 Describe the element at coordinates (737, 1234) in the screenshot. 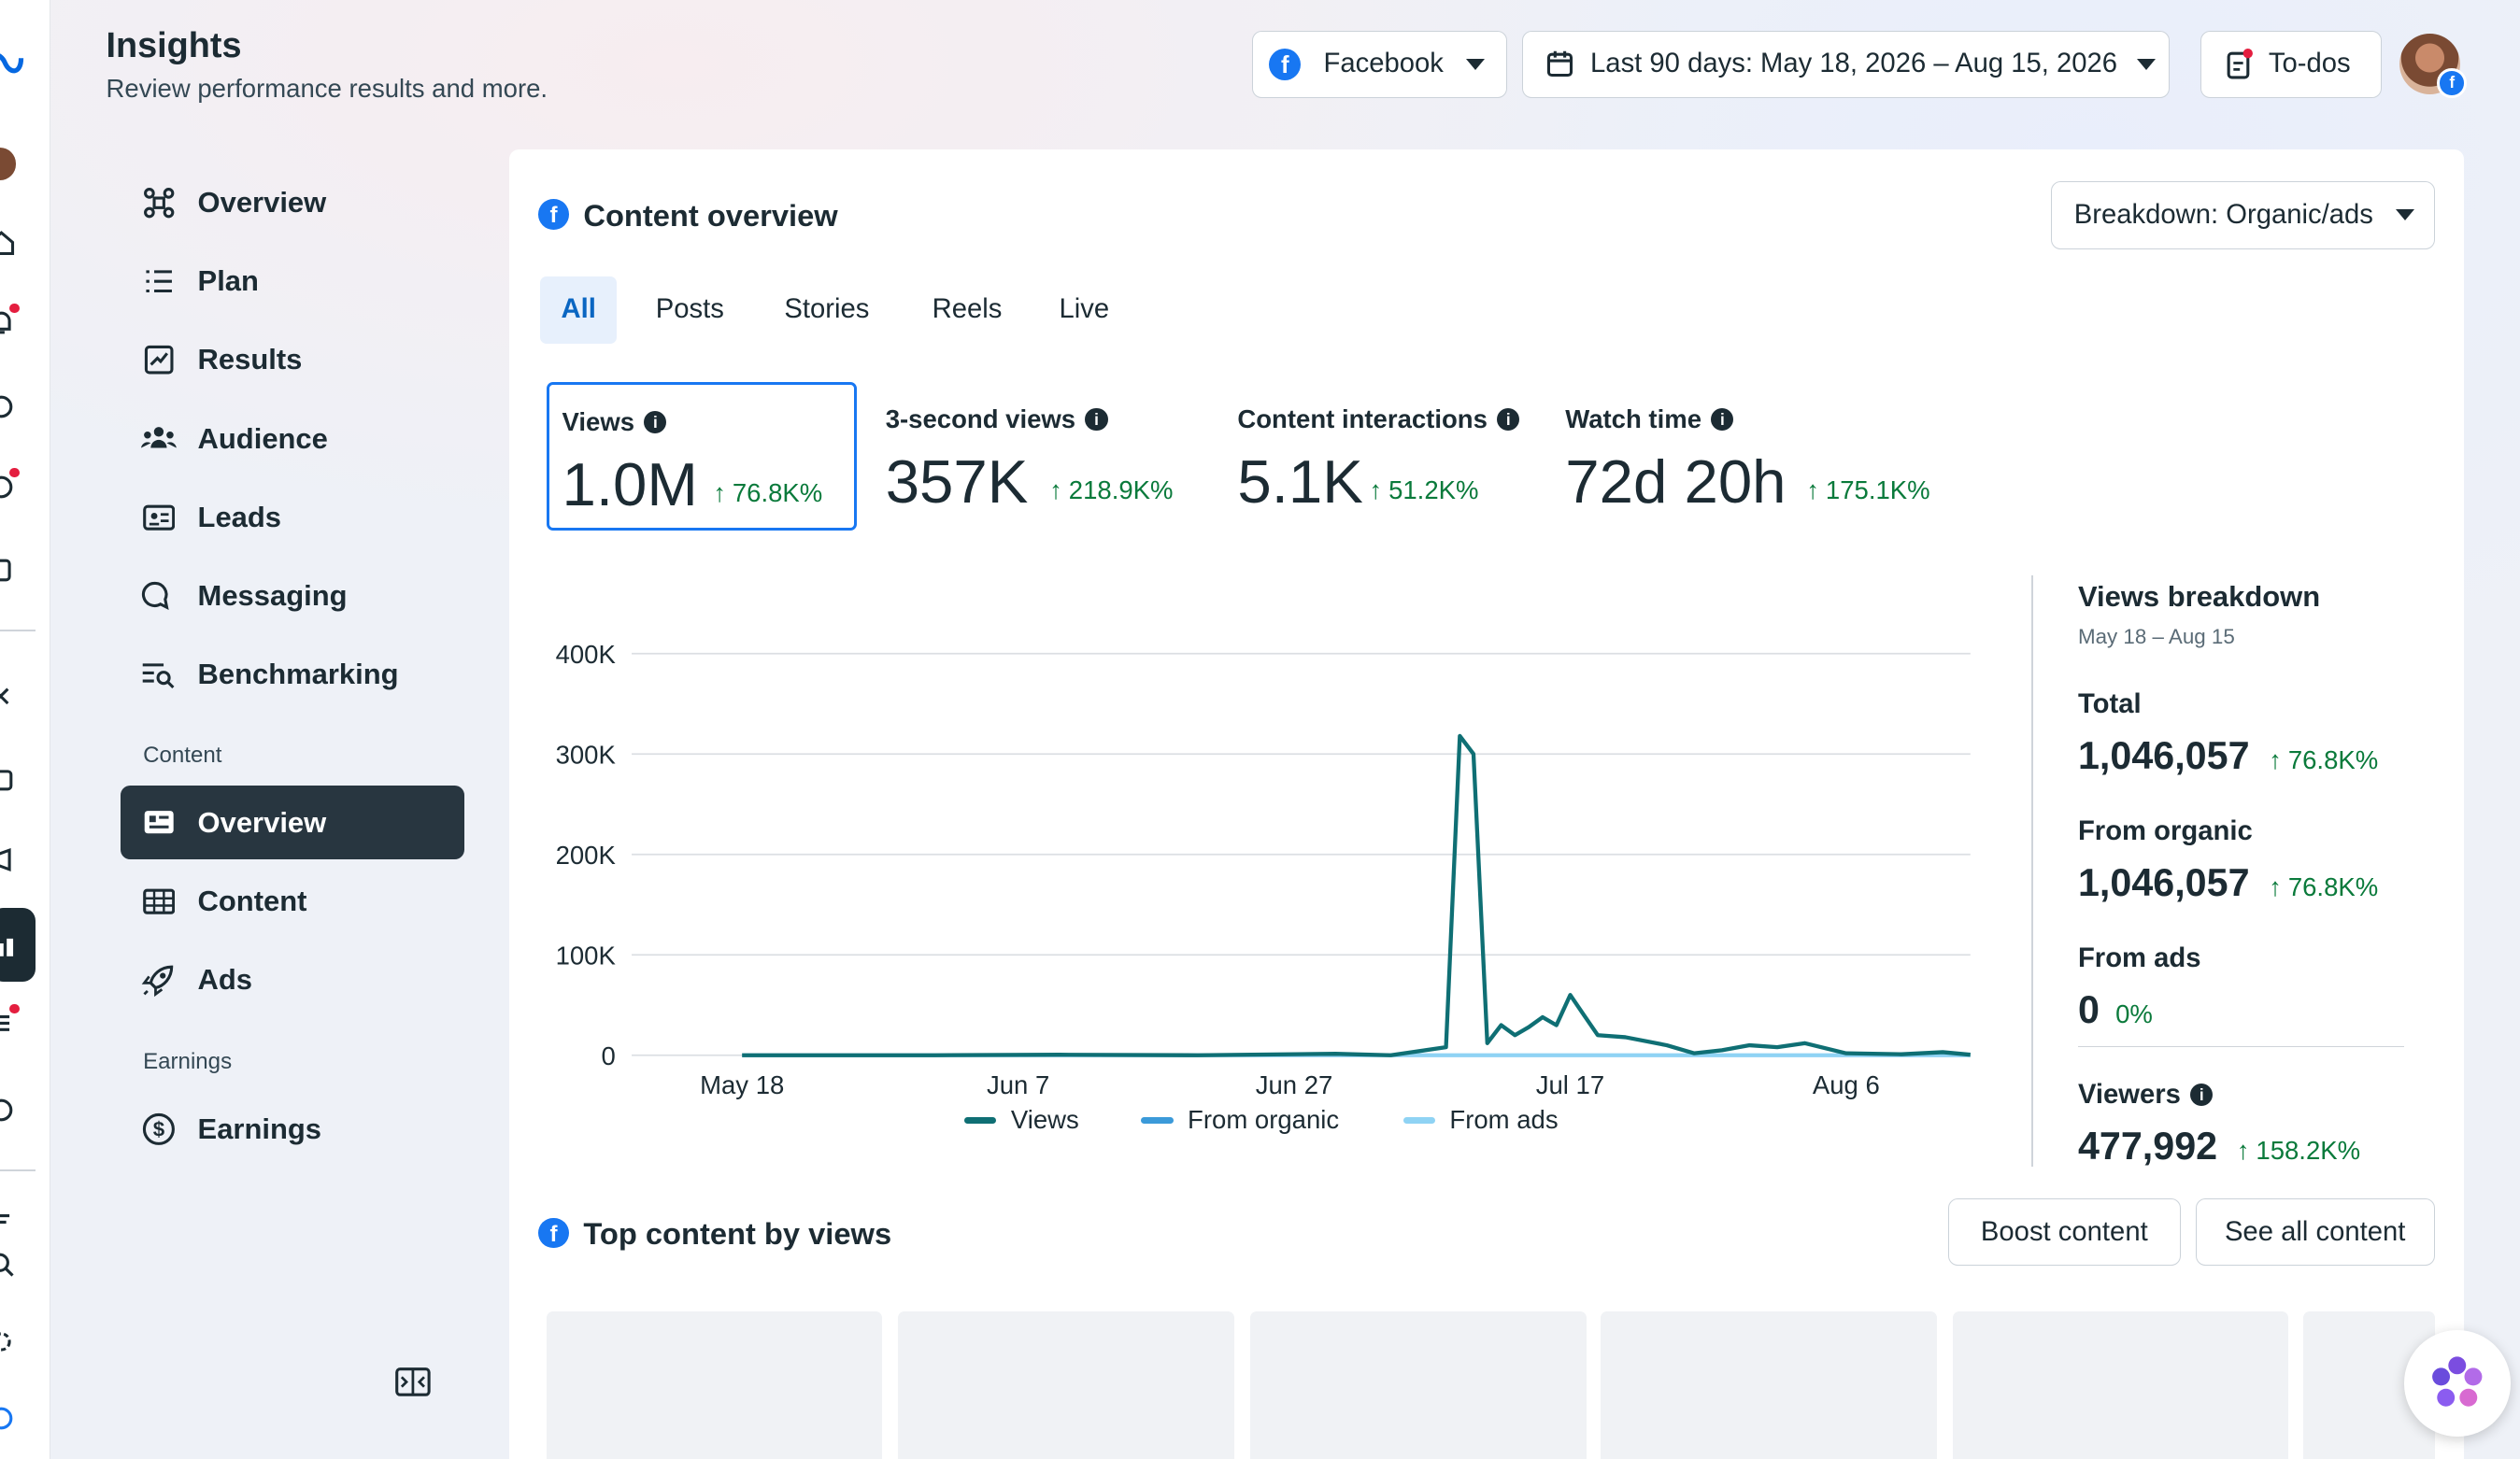

I see `top-content-title: Top content by views` at that location.